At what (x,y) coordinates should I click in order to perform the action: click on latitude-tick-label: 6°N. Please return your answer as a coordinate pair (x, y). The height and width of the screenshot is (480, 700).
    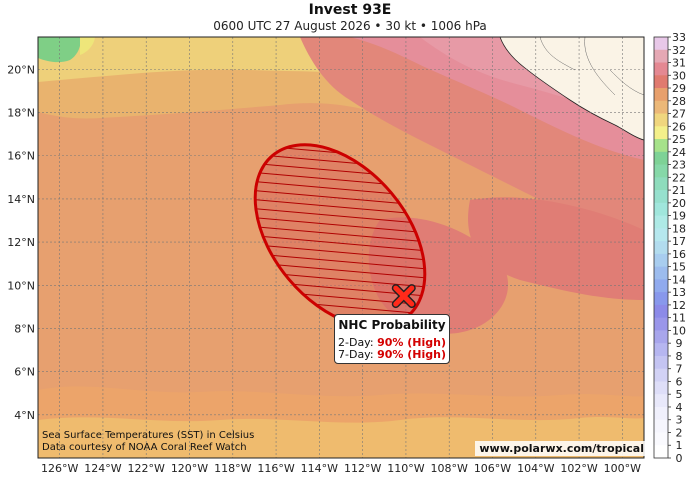
    Looking at the image, I should click on (24, 372).